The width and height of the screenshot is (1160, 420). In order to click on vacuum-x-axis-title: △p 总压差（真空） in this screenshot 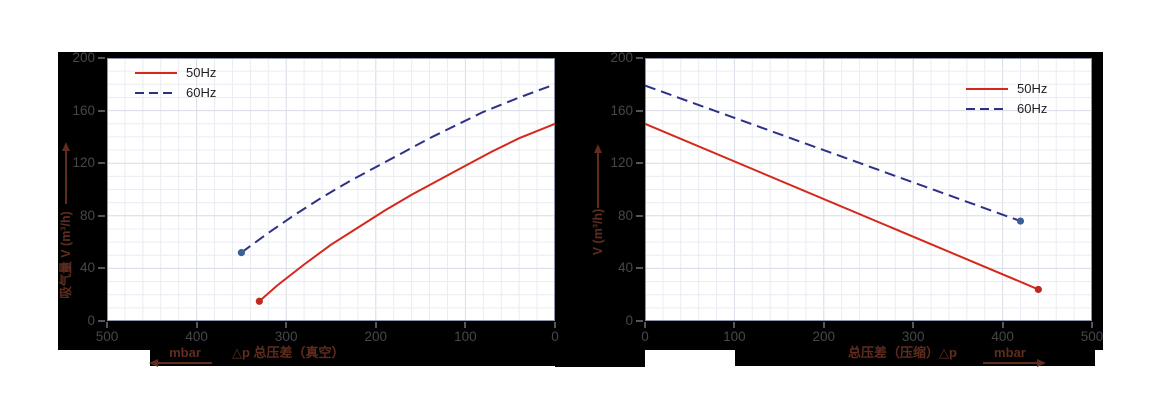, I will do `click(288, 352)`.